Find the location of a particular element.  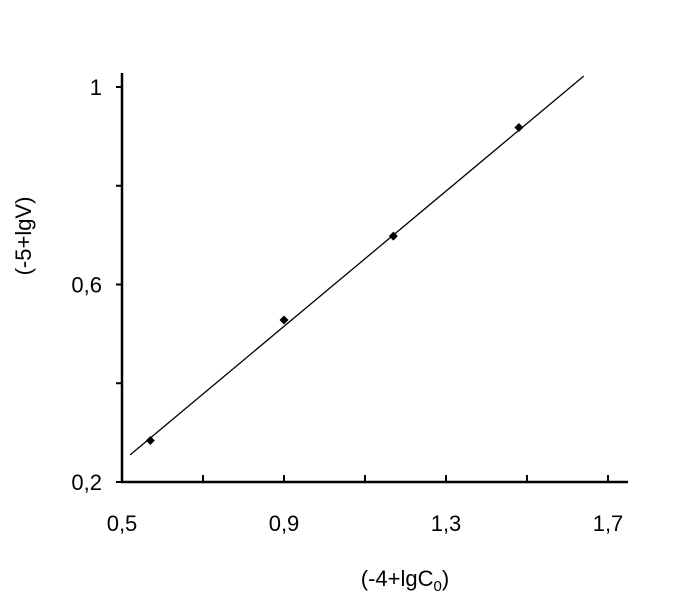

x-tick-label: 1,7 is located at coordinates (608, 523).